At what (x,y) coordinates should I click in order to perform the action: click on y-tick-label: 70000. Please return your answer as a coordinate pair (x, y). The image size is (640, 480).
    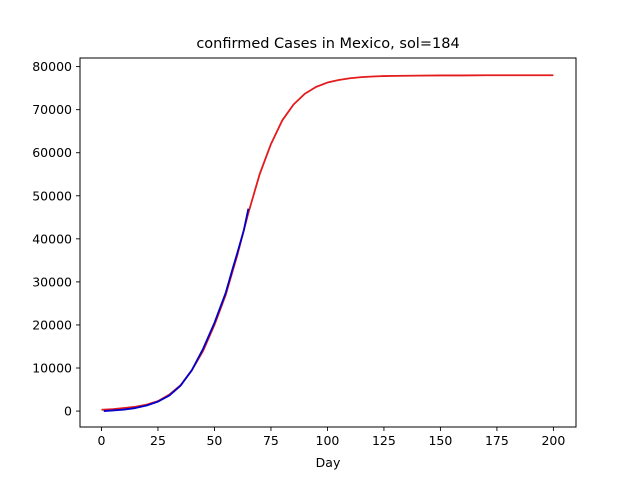
    Looking at the image, I should click on (52, 109).